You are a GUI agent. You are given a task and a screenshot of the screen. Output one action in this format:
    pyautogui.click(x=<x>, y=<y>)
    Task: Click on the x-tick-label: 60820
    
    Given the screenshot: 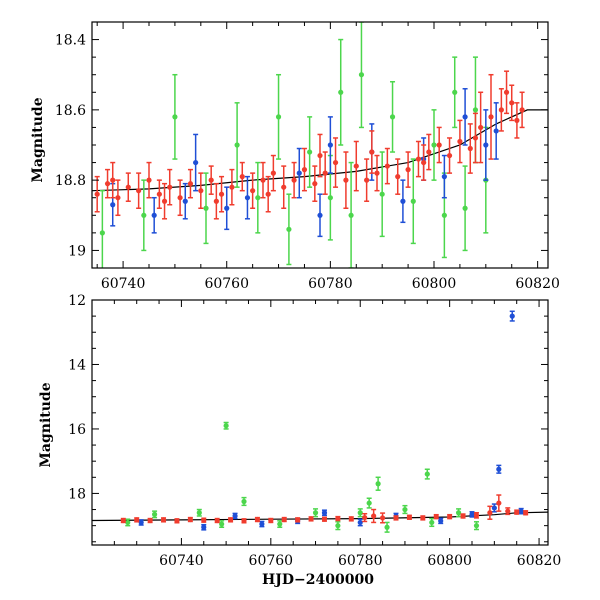 What is the action you would take?
    pyautogui.click(x=539, y=561)
    